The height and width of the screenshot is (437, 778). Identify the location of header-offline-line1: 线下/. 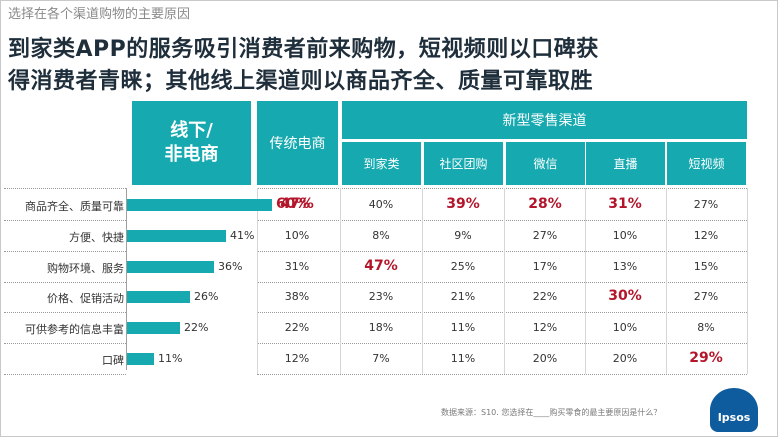
(191, 130).